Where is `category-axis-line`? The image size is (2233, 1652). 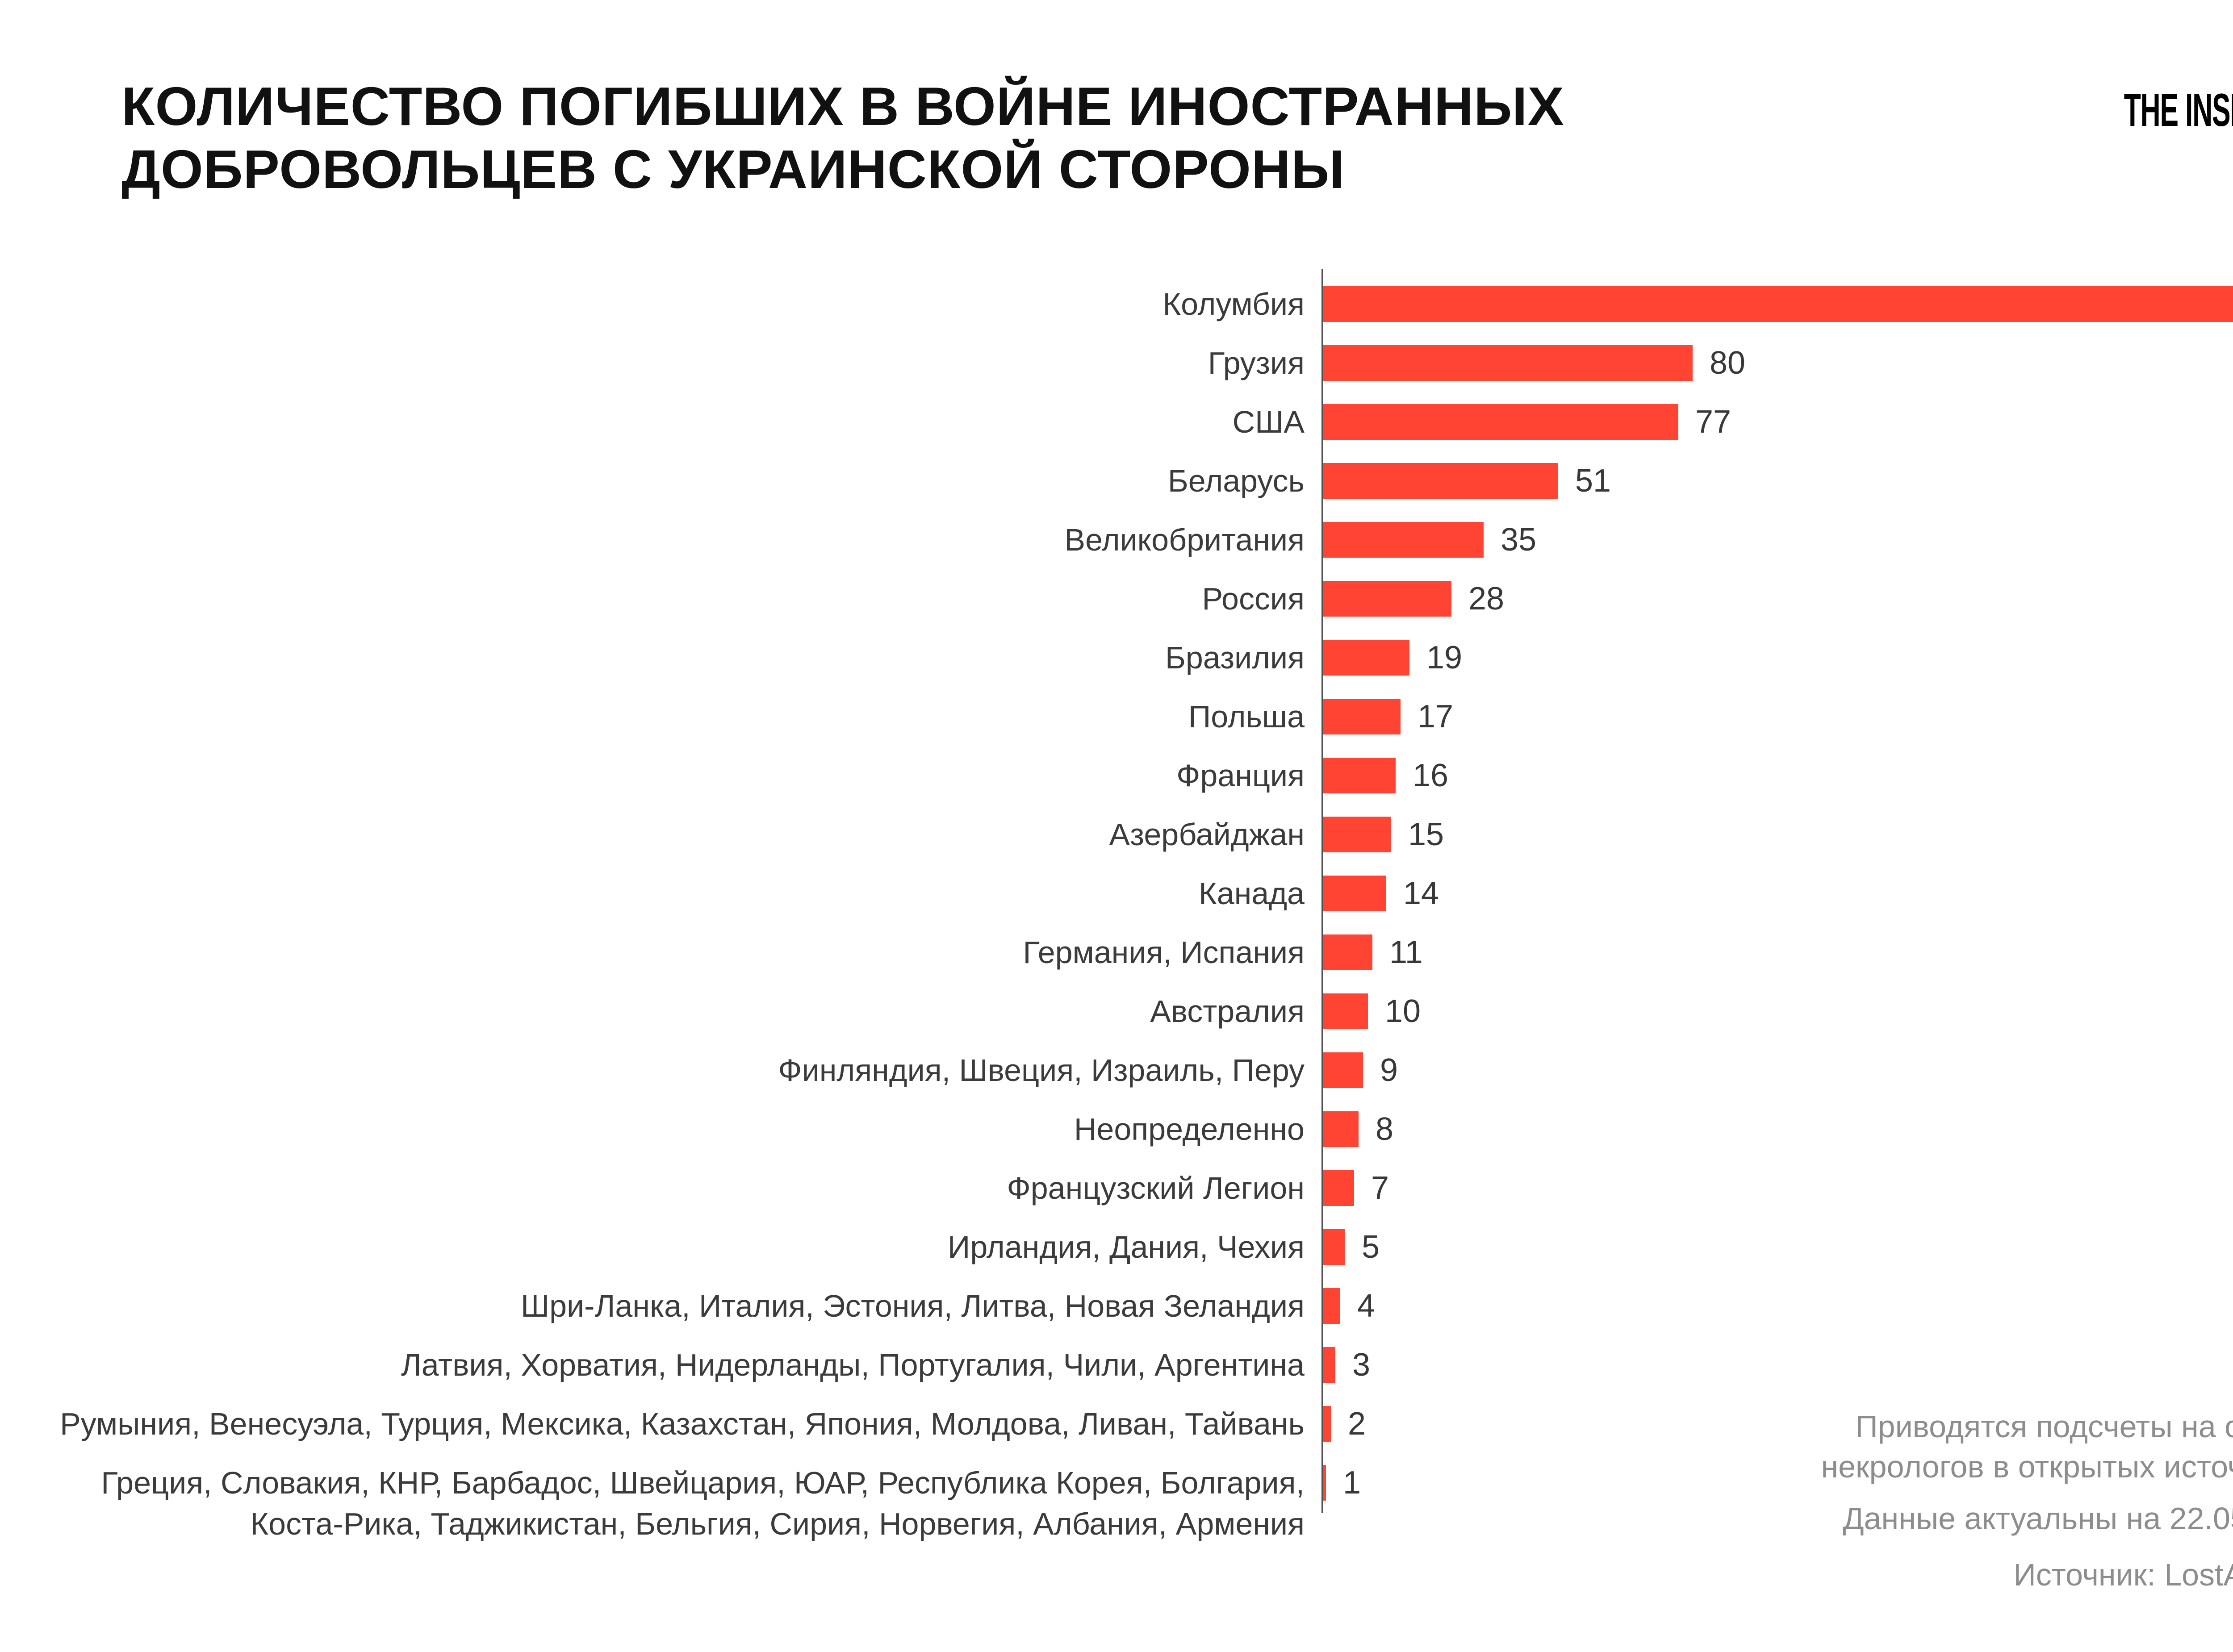 category-axis-line is located at coordinates (1322, 891).